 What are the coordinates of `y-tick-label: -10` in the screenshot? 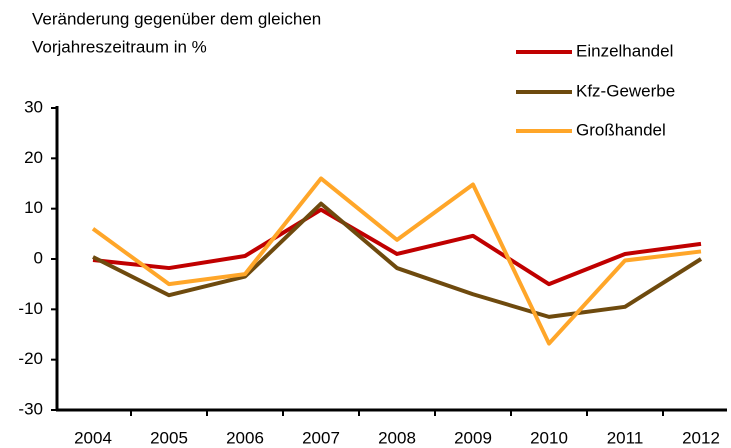 It's located at (30, 308).